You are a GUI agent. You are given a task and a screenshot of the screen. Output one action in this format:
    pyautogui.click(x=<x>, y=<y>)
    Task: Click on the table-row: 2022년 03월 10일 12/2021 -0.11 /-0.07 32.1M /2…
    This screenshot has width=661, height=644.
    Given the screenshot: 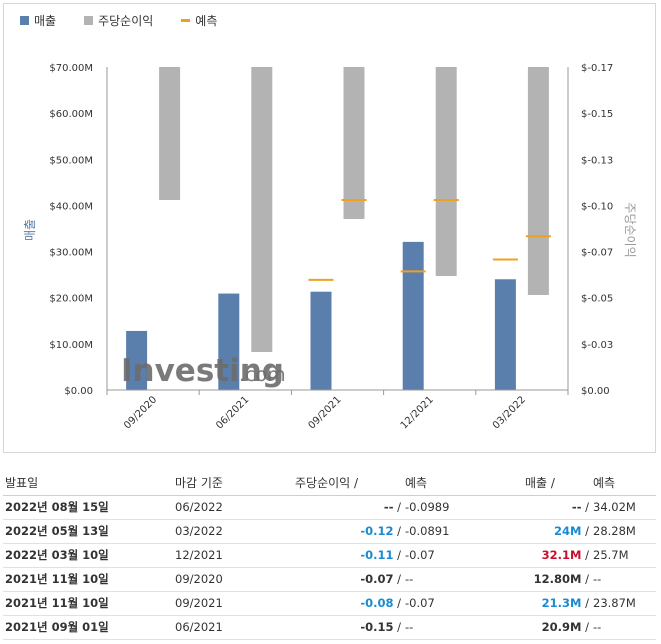 What is the action you would take?
    pyautogui.click(x=329, y=555)
    